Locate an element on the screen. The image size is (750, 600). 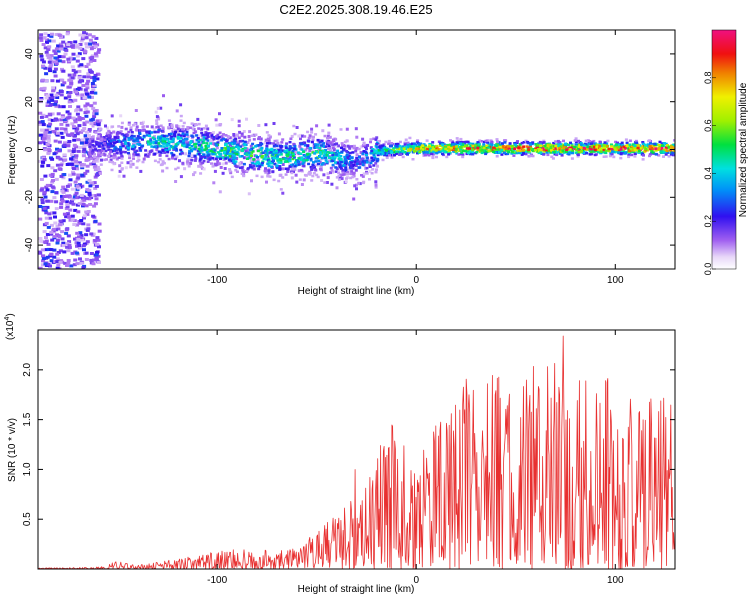
colorbar-tick-label: 0.4 is located at coordinates (708, 173).